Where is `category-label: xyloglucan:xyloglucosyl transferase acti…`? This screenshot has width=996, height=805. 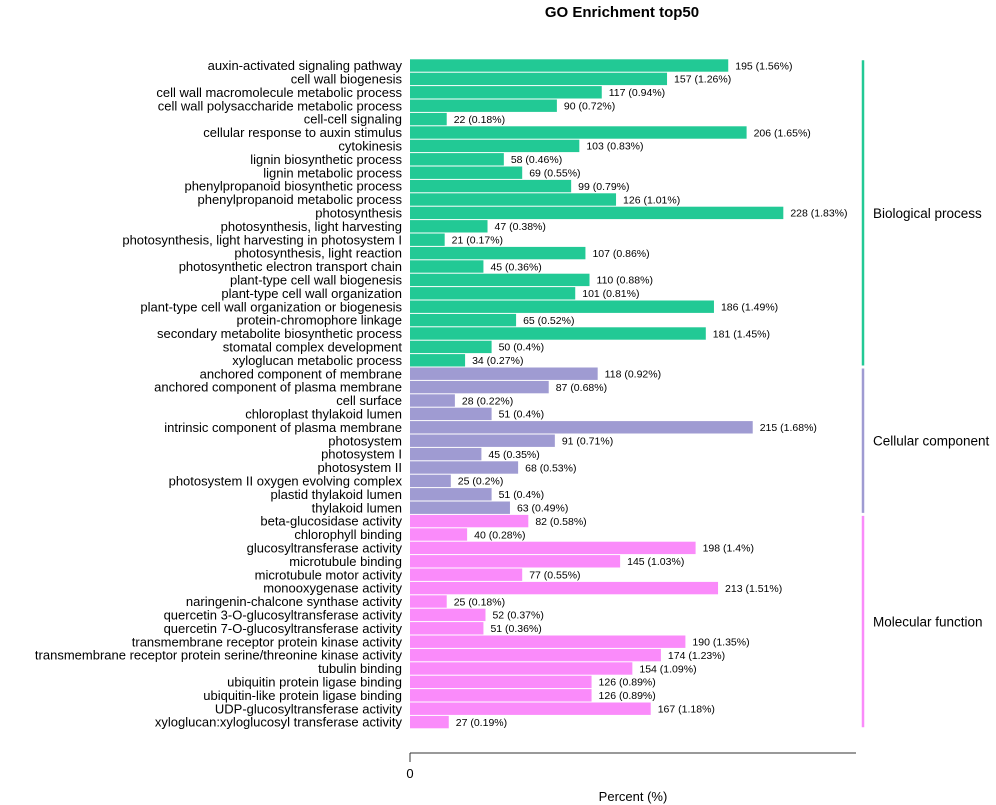
category-label: xyloglucan:xyloglucosyl transferase acti… is located at coordinates (279, 722).